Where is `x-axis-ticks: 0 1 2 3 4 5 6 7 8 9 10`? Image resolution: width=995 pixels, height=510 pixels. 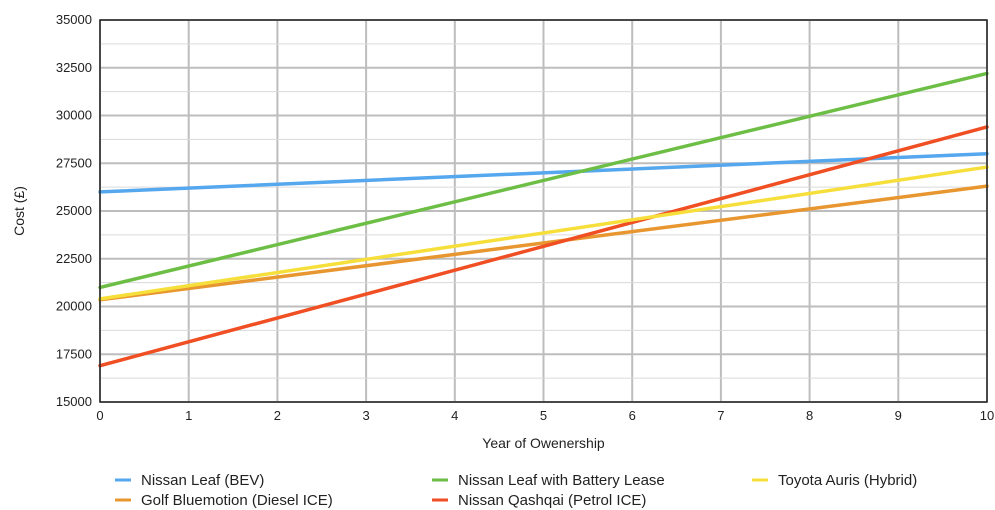 x-axis-ticks: 0 1 2 3 4 5 6 7 8 9 10 is located at coordinates (545, 415).